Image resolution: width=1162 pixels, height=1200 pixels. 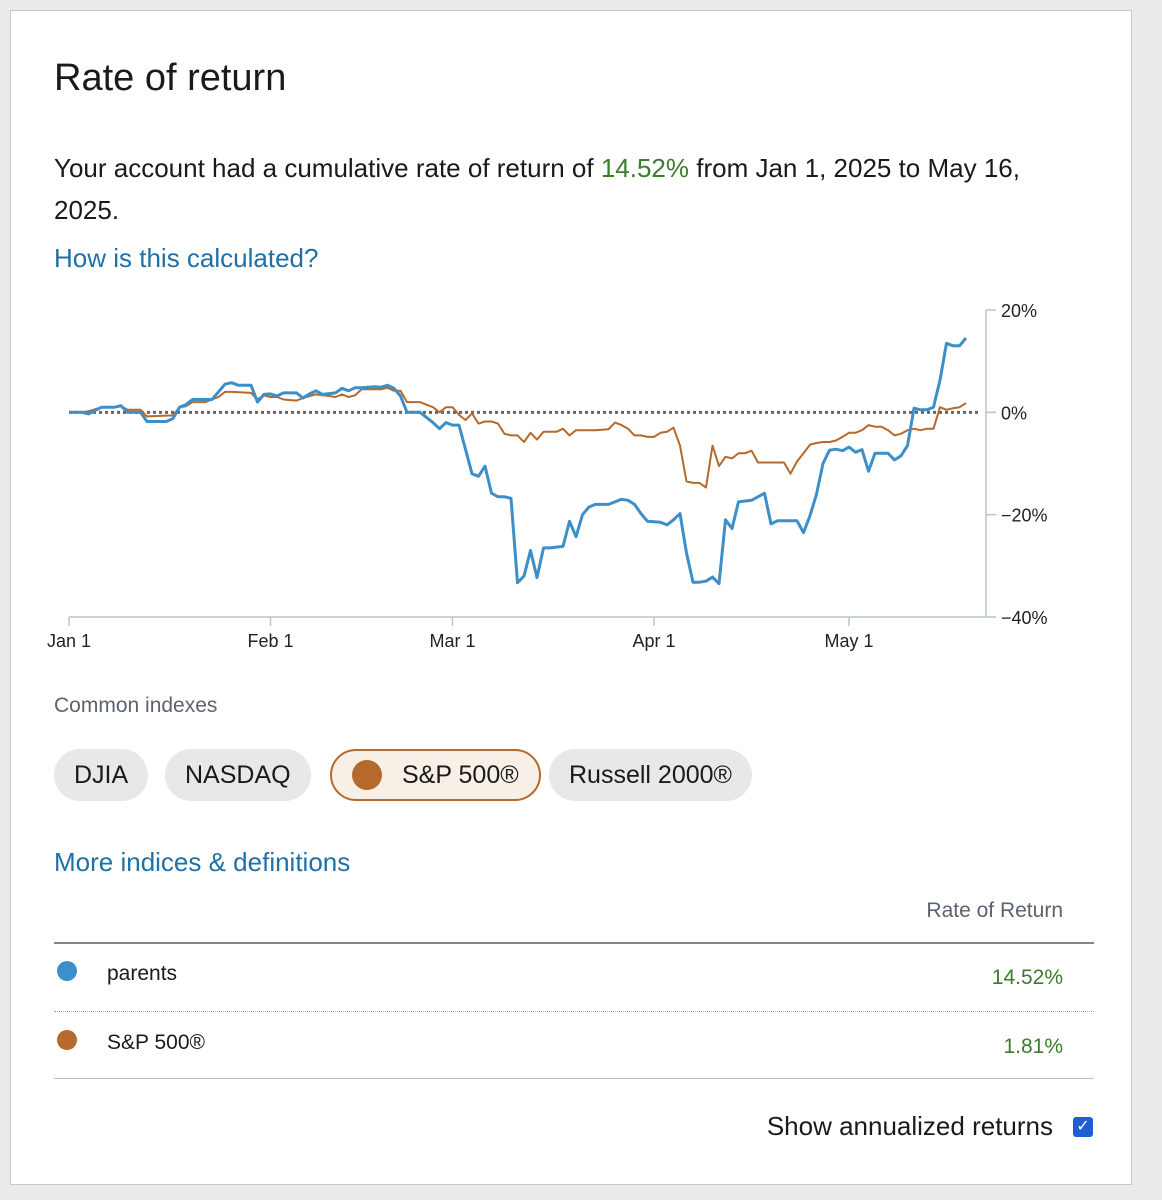 I want to click on annualized-returns-checkbox: ✓, so click(x=1083, y=1126).